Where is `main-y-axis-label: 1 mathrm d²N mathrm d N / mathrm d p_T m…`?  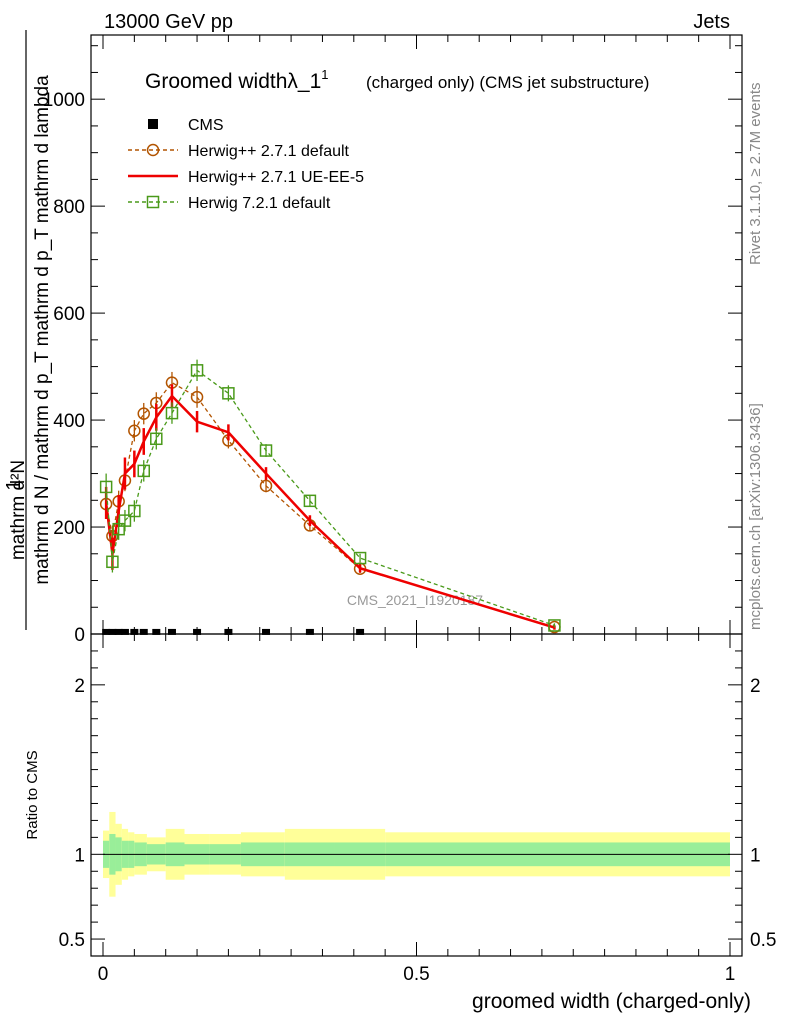 main-y-axis-label: 1 mathrm d²N mathrm d N / mathrm d p_T m… is located at coordinates (28, 330).